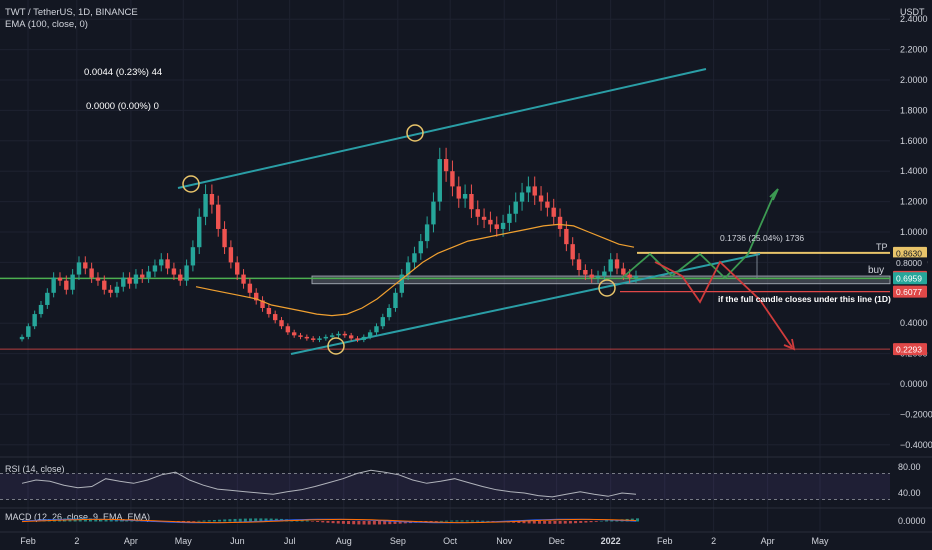  What do you see at coordinates (914, 141) in the screenshot?
I see `price-tick-label: 1.6000` at bounding box center [914, 141].